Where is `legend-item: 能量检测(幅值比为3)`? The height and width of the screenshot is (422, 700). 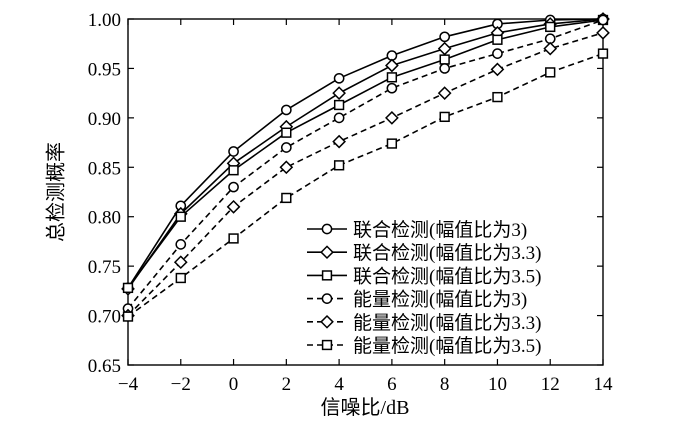 legend-item: 能量检测(幅值比为3) is located at coordinates (417, 300).